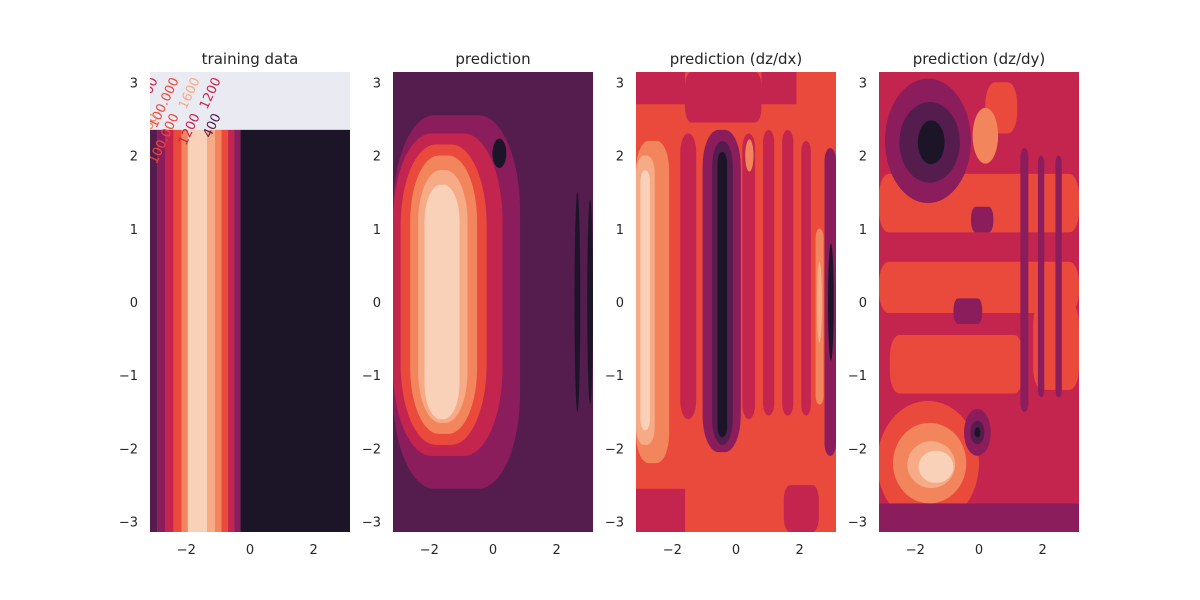 This screenshot has height=600, width=1200. Describe the element at coordinates (736, 59) in the screenshot. I see `subplot-title: prediction (dz/dx)` at that location.